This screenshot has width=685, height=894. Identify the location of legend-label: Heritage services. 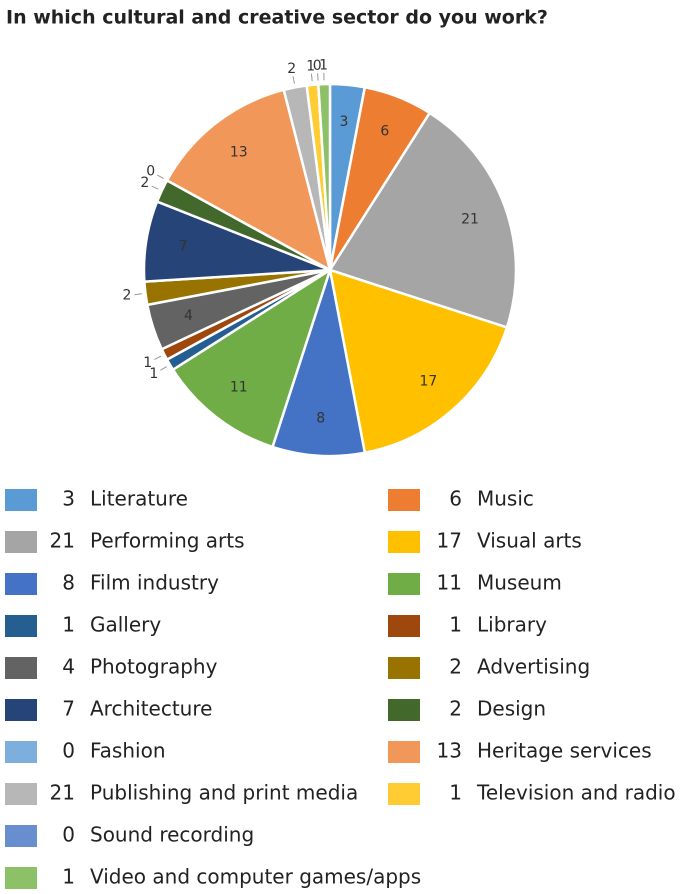
(564, 751).